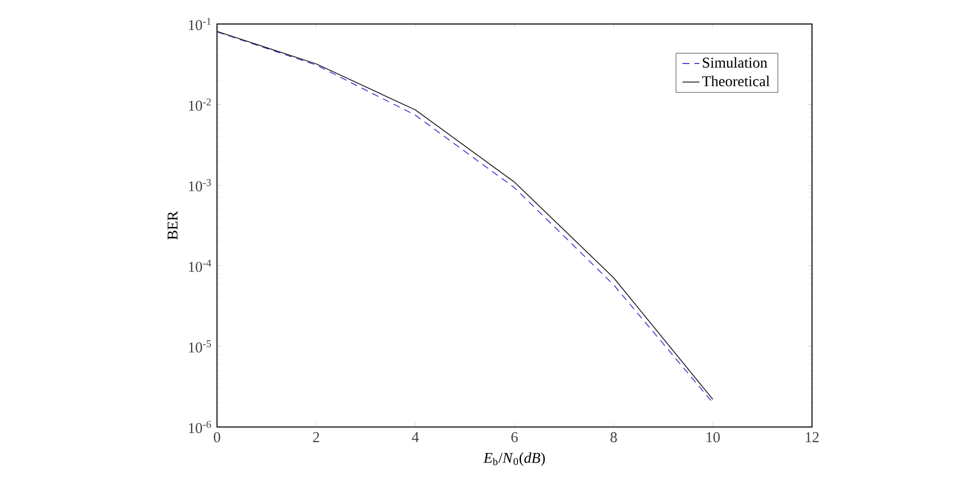 The image size is (967, 494). I want to click on y-tick-label: 10$^{-2}$, so click(199, 104).